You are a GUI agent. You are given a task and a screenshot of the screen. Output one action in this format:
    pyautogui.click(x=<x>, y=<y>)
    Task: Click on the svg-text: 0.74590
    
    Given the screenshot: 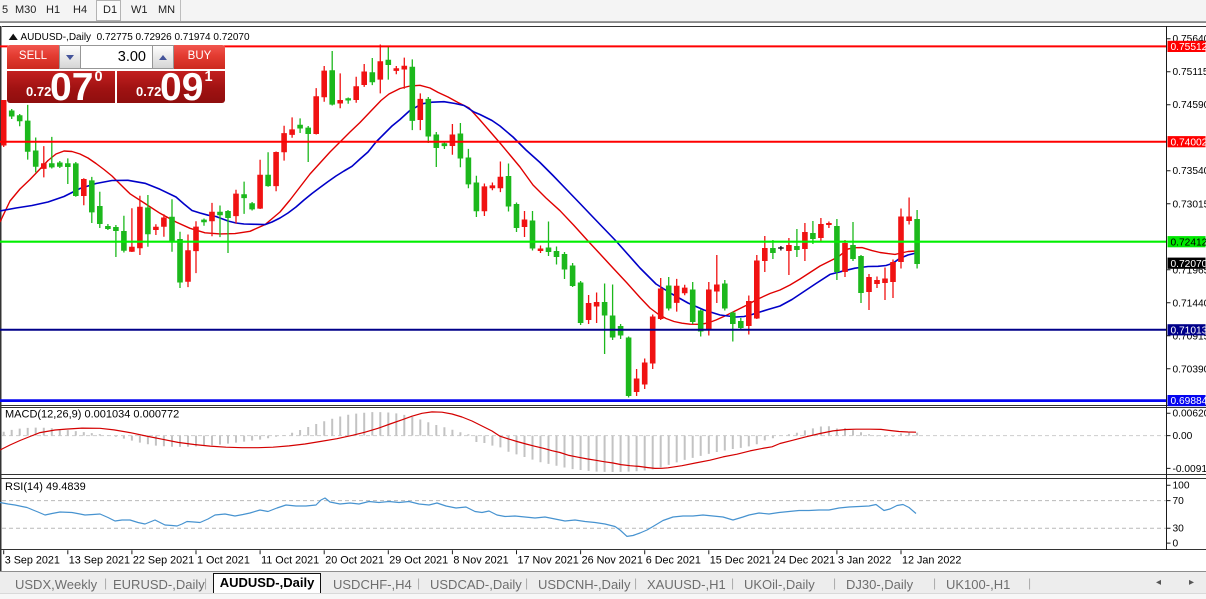 What is the action you would take?
    pyautogui.click(x=1189, y=105)
    